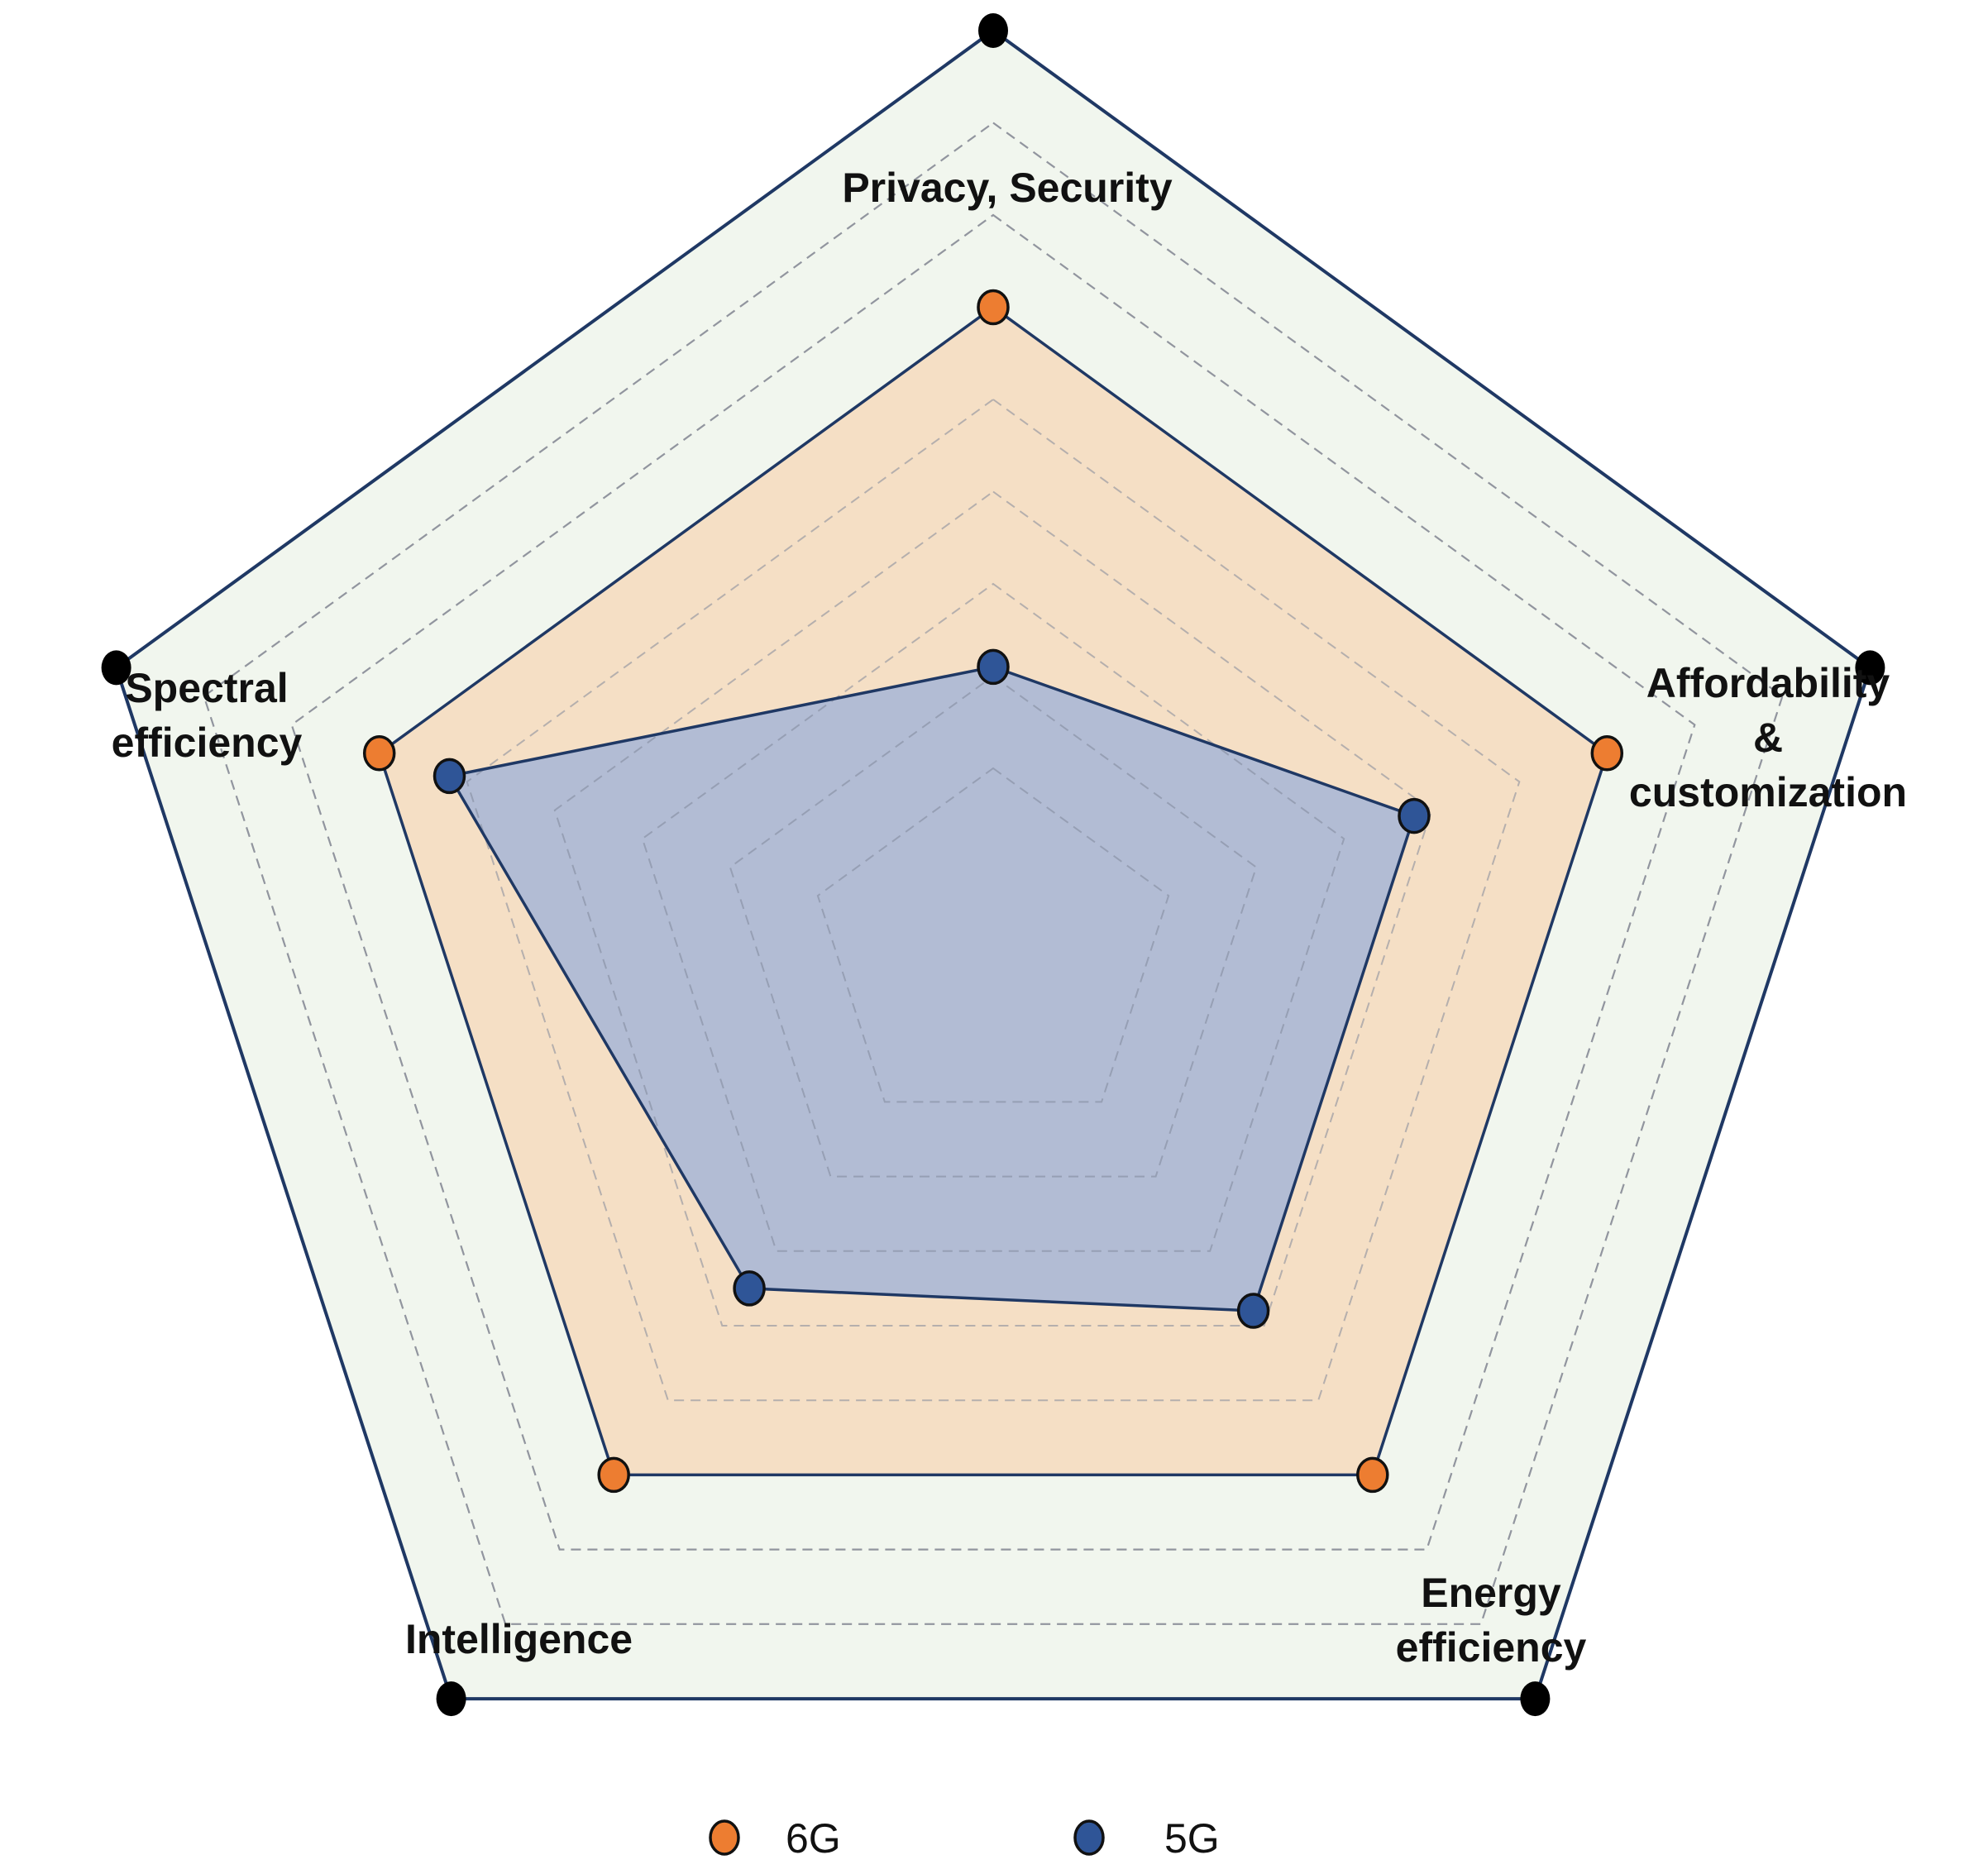 This screenshot has width=1988, height=1874. Describe the element at coordinates (813, 1838) in the screenshot. I see `legend-label-6G: 6G` at that location.